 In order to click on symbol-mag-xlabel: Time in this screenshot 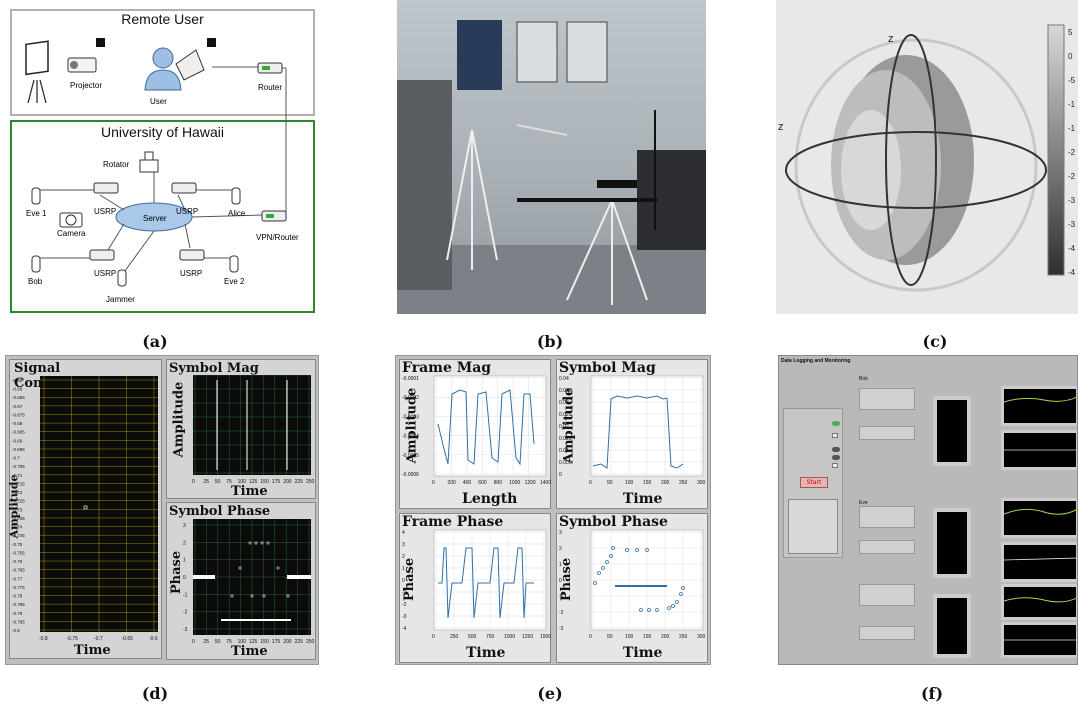, I will do `click(249, 491)`.